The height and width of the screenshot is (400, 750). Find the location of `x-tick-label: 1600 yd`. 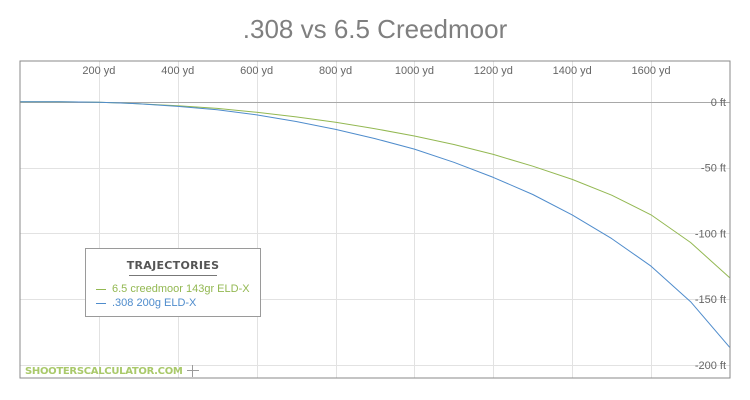

x-tick-label: 1600 yd is located at coordinates (651, 71).